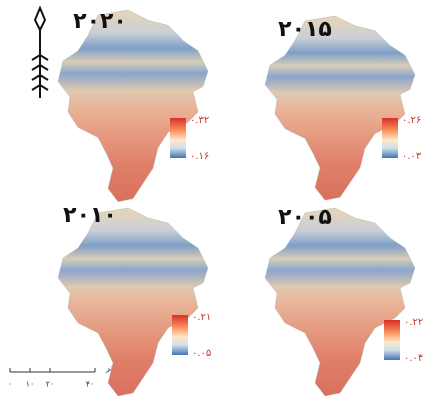 The image size is (430, 401). What do you see at coordinates (413, 322) in the screenshot?
I see `legend-max: ۰.۲۲` at bounding box center [413, 322].